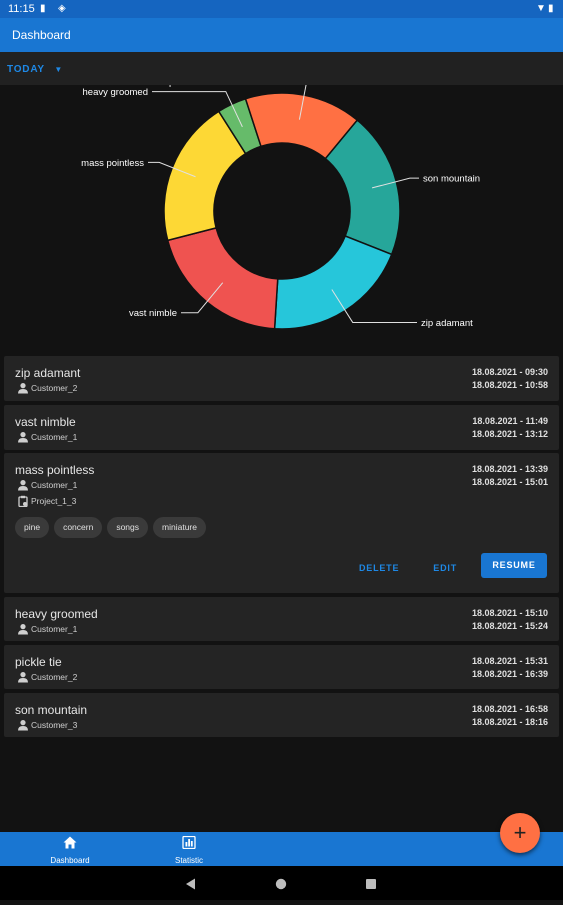 The width and height of the screenshot is (563, 905). I want to click on system-navigation-bar, so click(281, 883).